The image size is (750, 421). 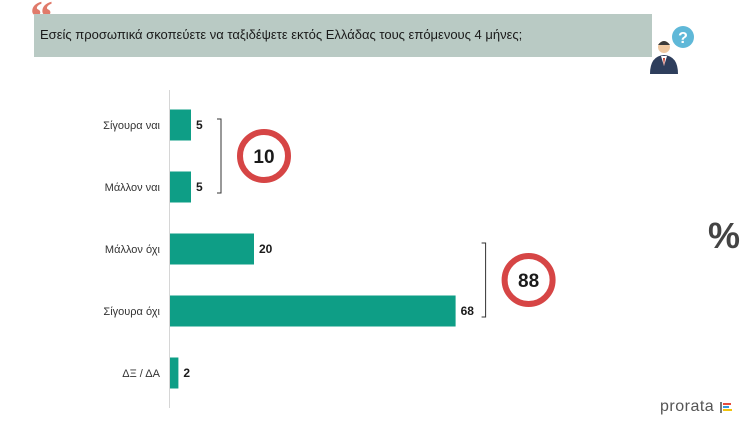 I want to click on data-label: 20, so click(x=266, y=249).